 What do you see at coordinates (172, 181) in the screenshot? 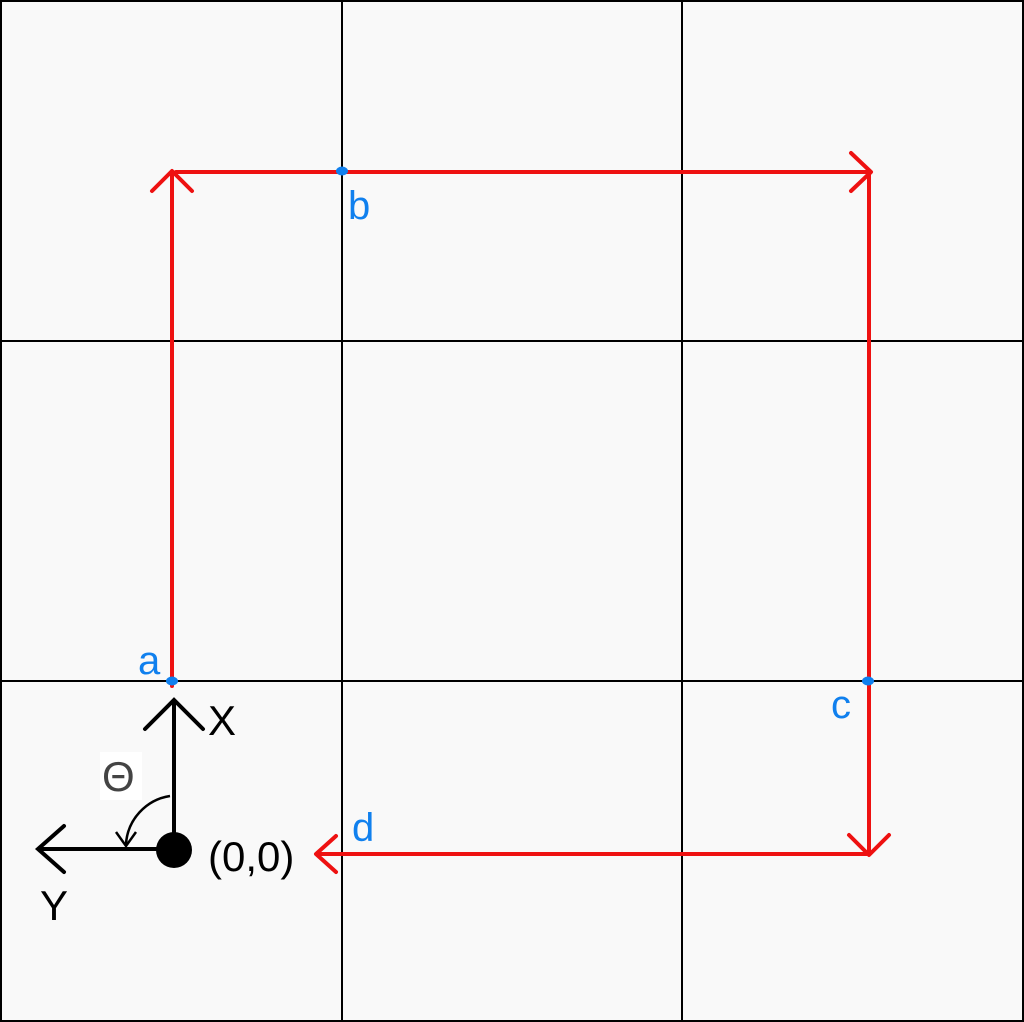
I see `route-arrowhead-up` at bounding box center [172, 181].